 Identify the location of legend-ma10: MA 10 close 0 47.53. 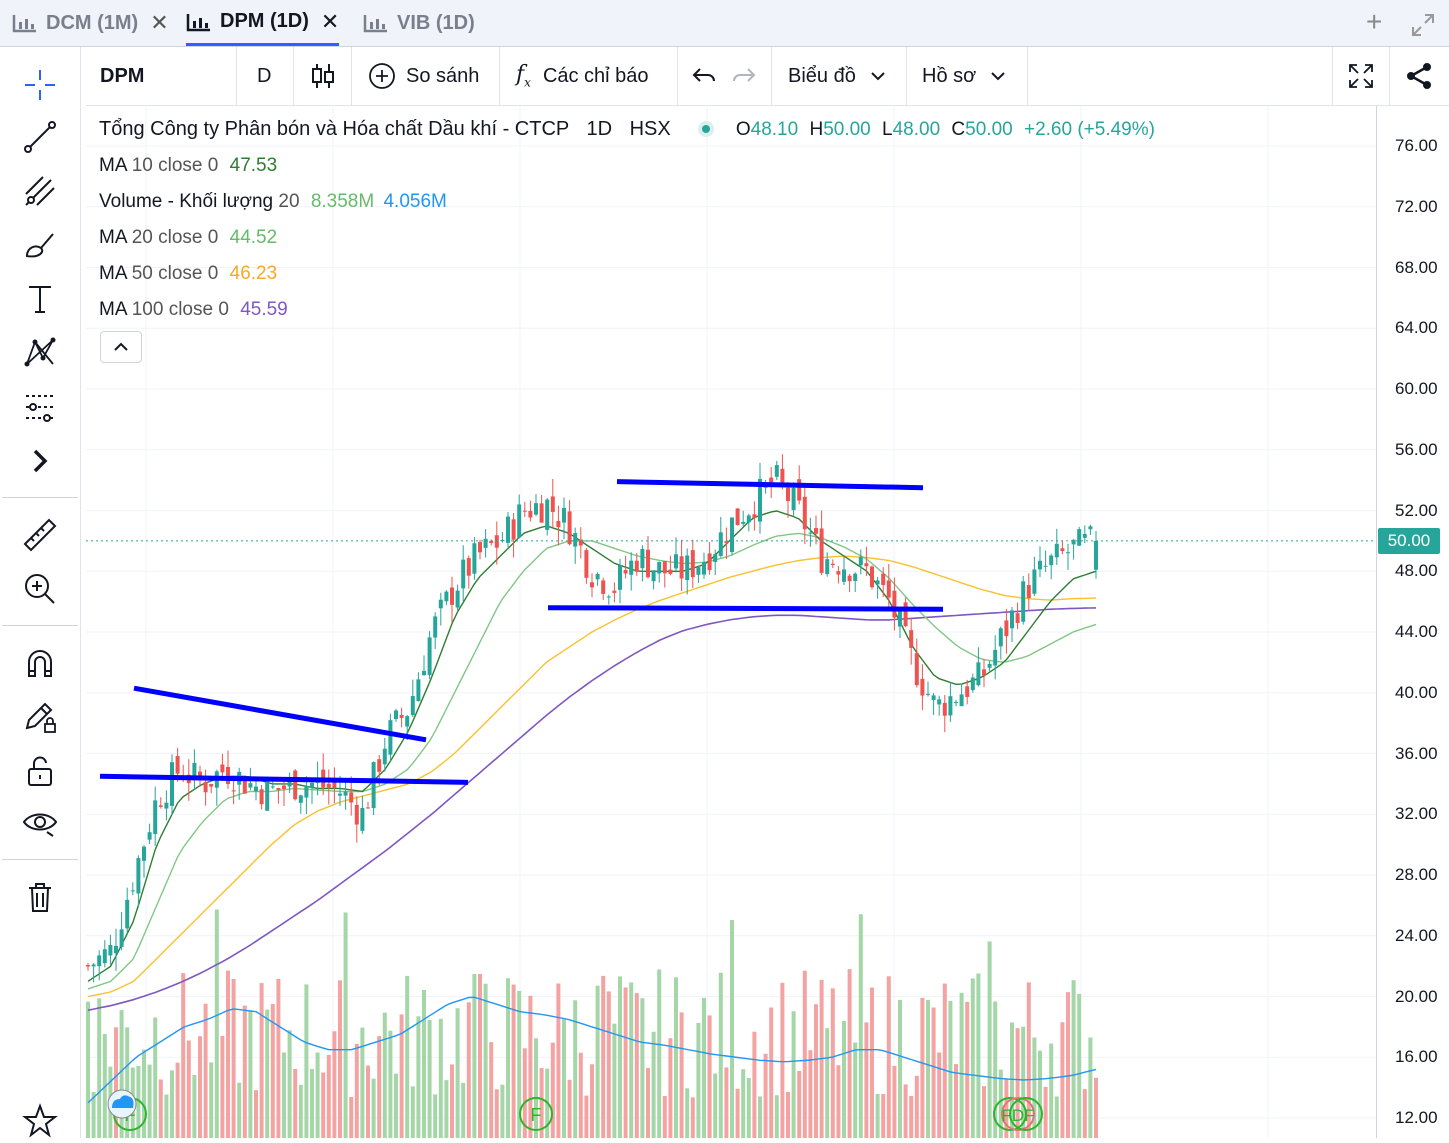
(188, 166).